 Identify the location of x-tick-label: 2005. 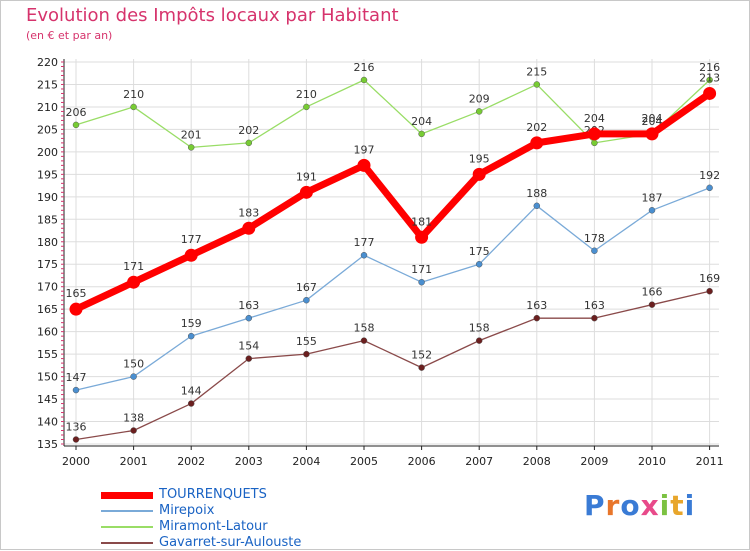
(364, 461).